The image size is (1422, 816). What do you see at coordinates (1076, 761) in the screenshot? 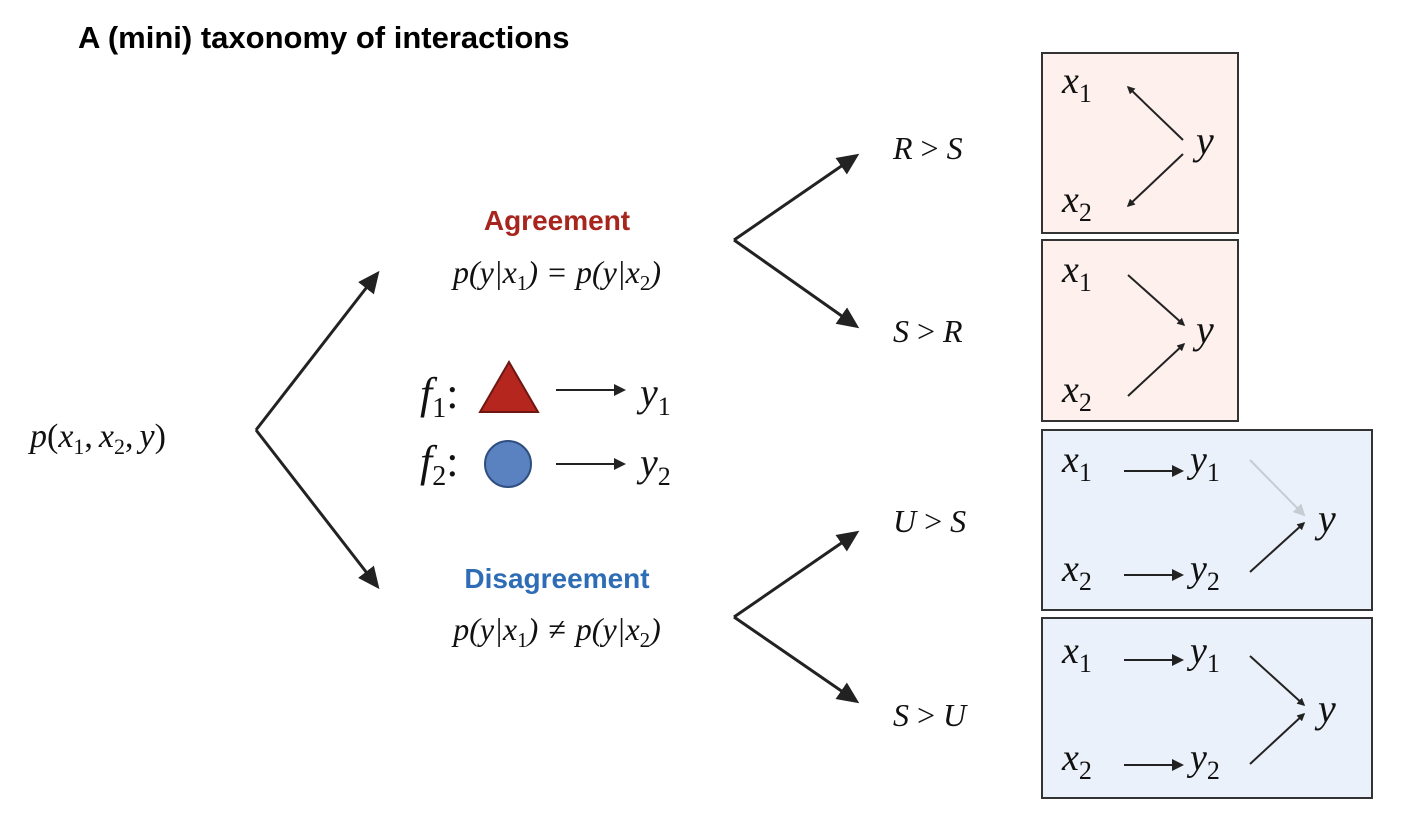
I see `box4-x2-node: x2` at bounding box center [1076, 761].